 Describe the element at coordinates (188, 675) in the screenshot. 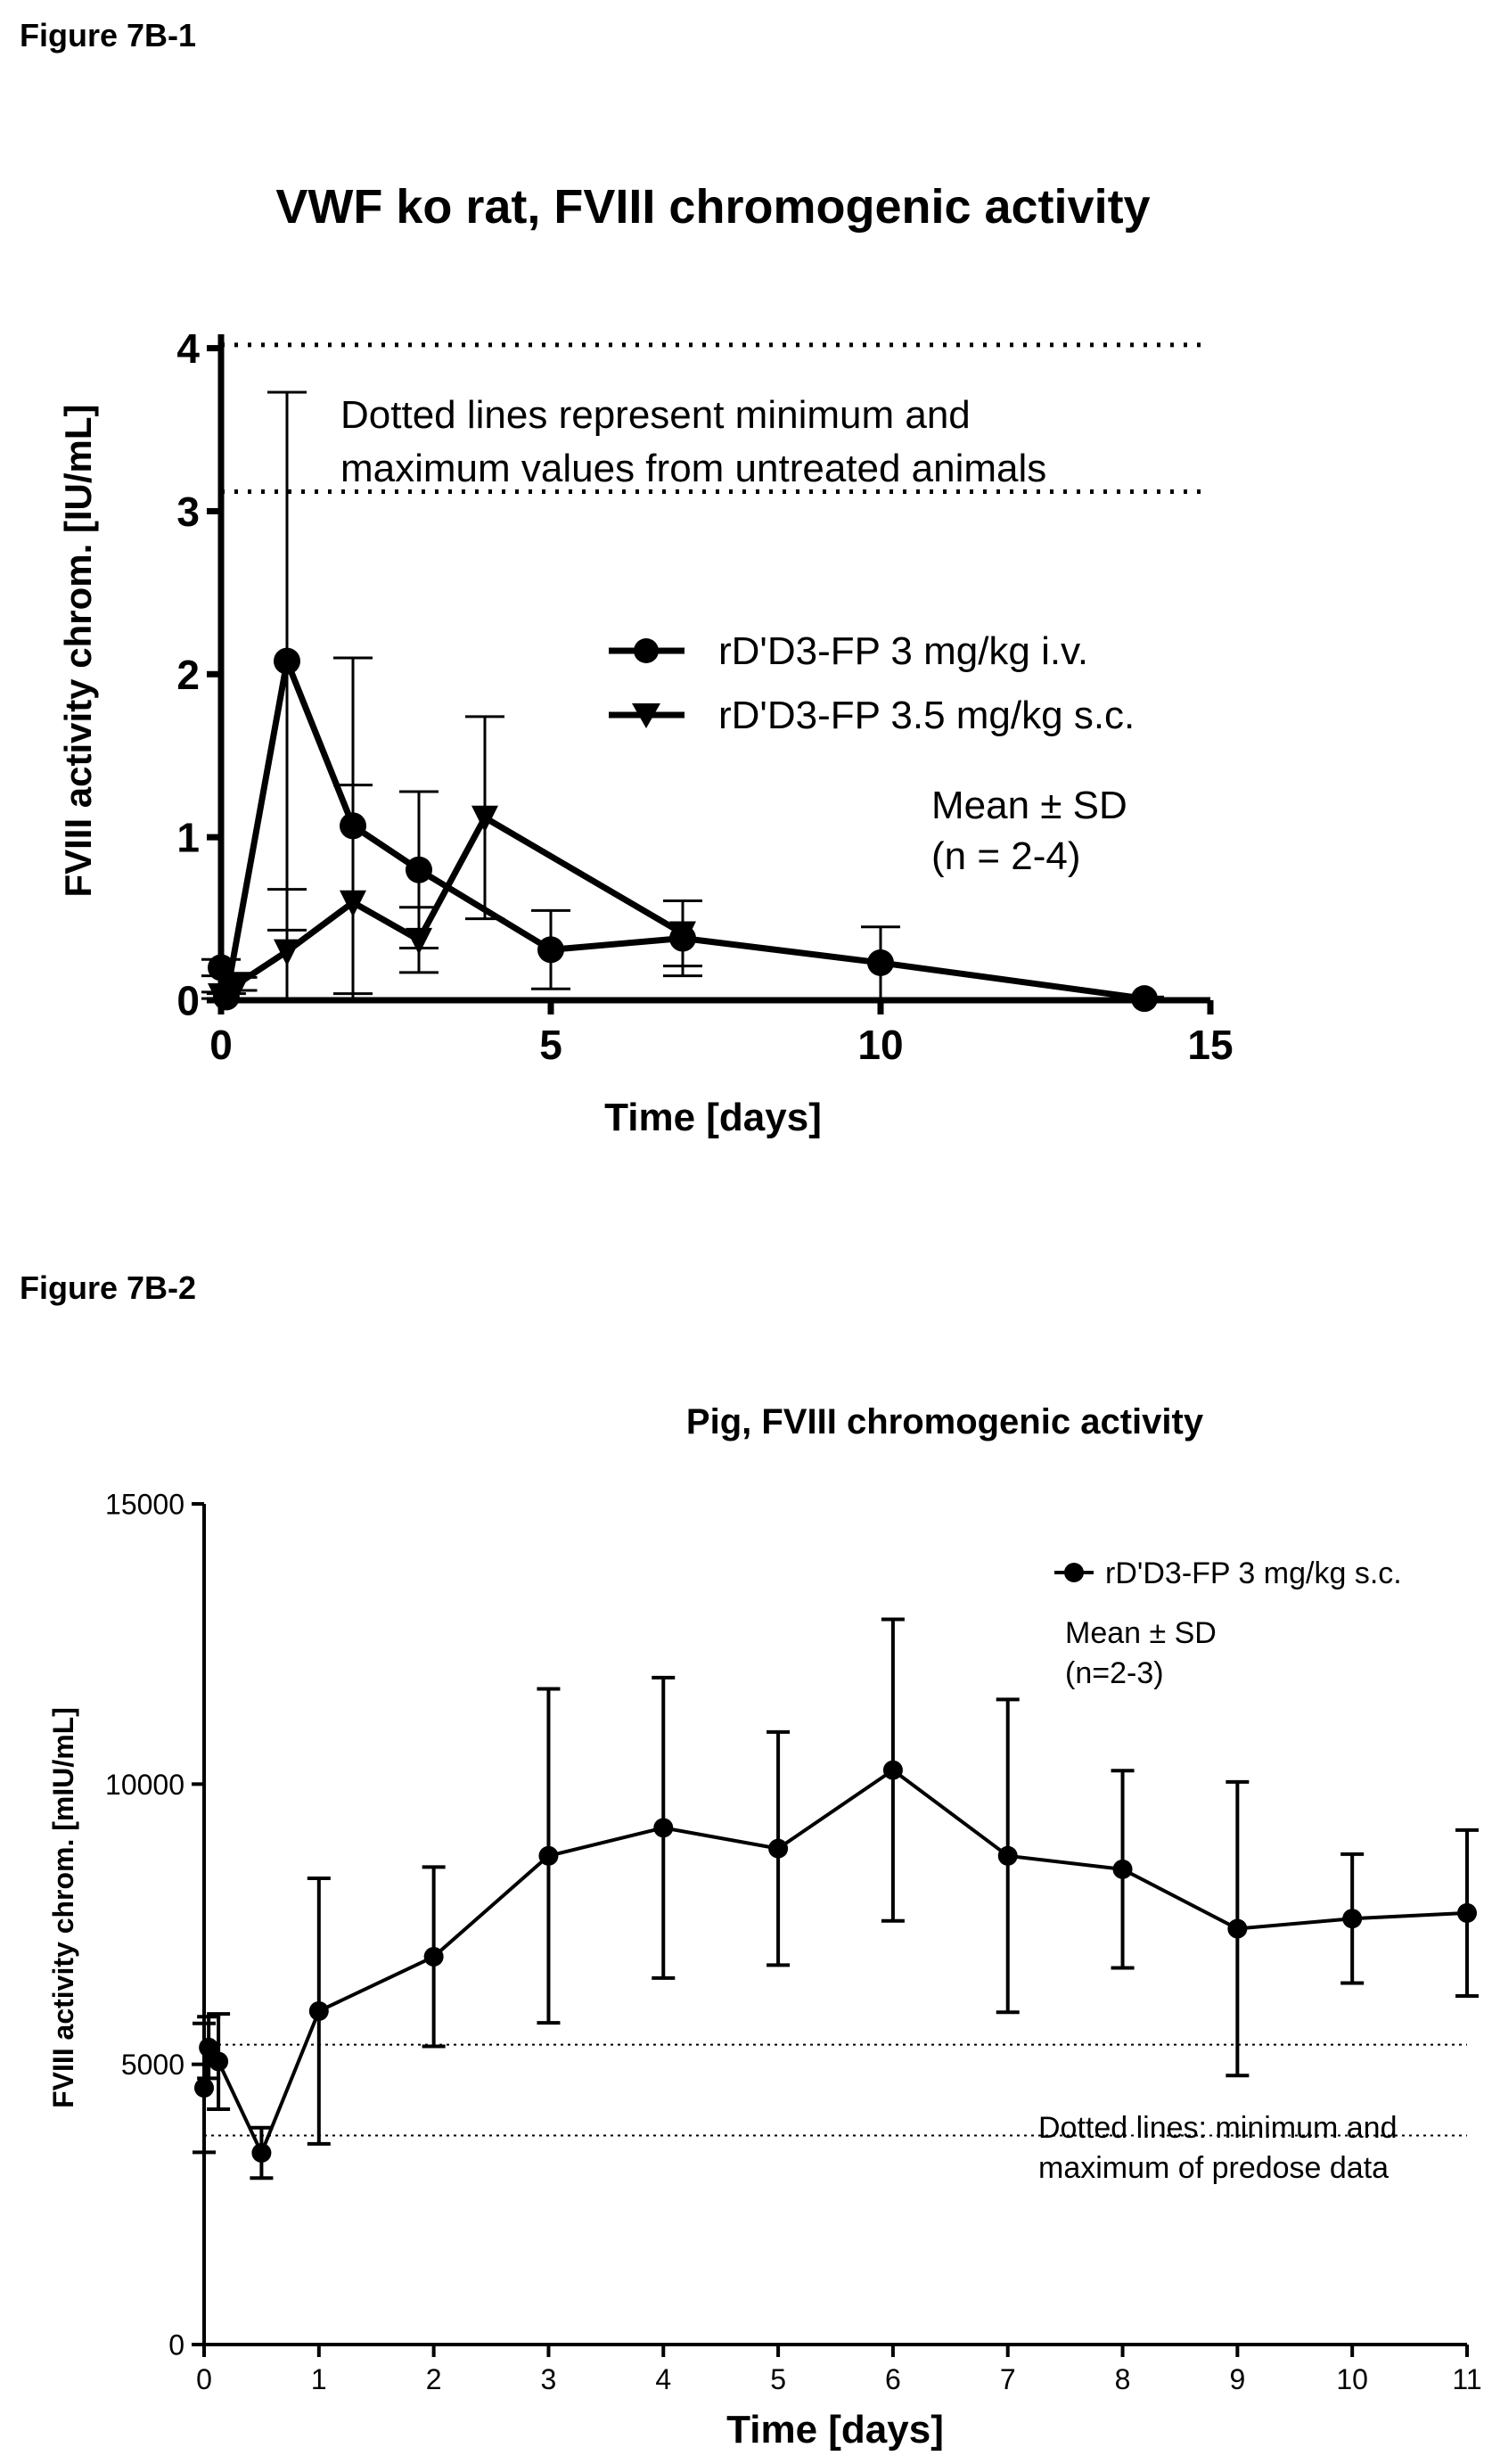

I see `chart1-y-tick-label: 2` at that location.